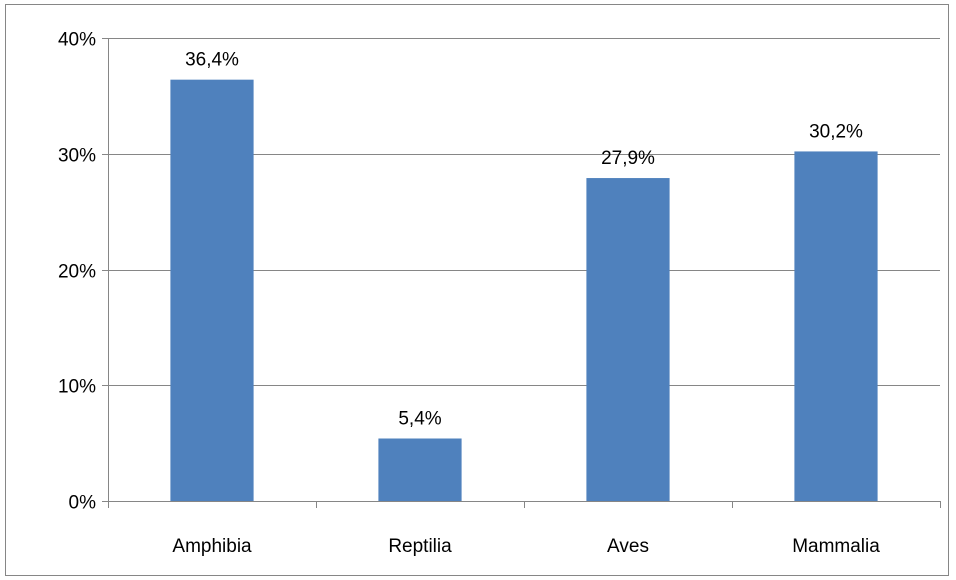  Describe the element at coordinates (628, 339) in the screenshot. I see `bar-aves` at that location.